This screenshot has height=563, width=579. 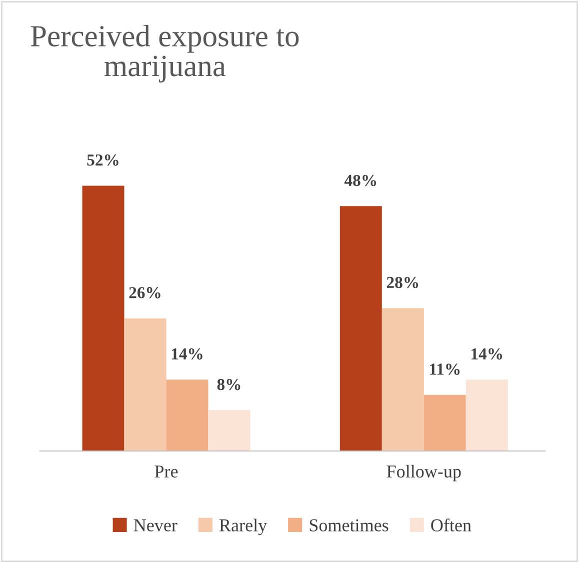 I want to click on legend-label: Sometimes, so click(x=349, y=525).